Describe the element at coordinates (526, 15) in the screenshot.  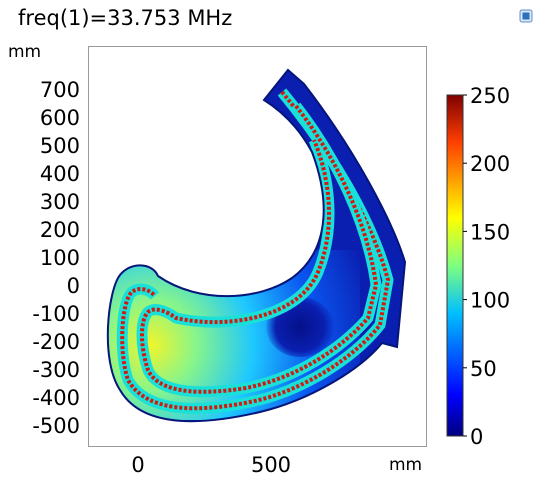
I see `image-icon` at that location.